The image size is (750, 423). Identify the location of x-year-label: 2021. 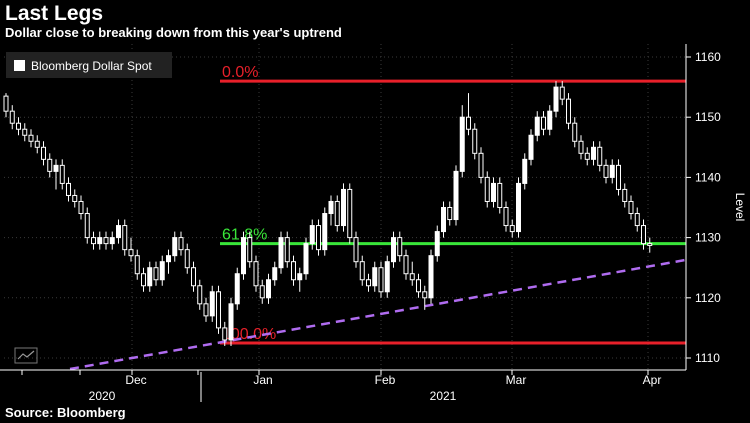
(443, 396).